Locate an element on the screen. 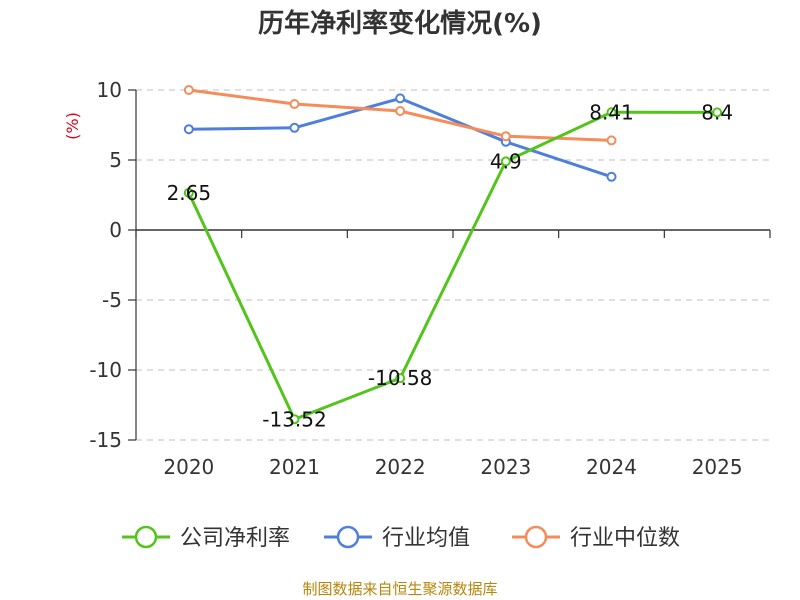 The width and height of the screenshot is (800, 600). legend-item: 行业中位数 is located at coordinates (596, 538).